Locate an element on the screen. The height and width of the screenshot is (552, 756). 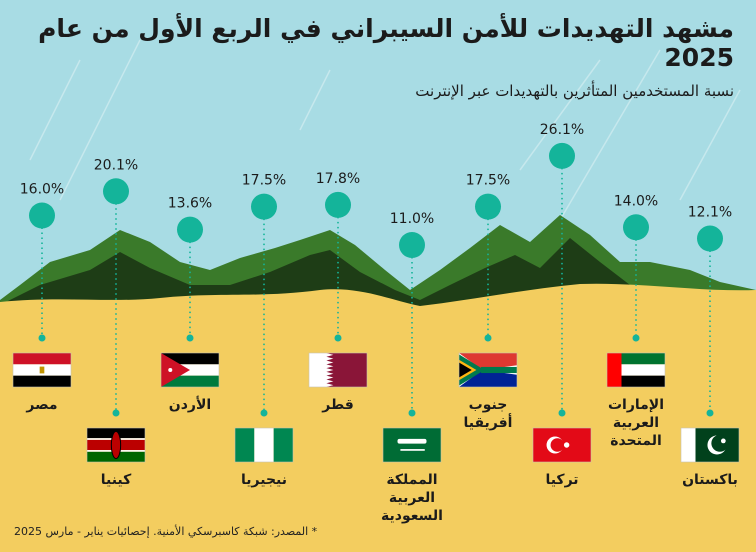
pakistan-flag-icon is located at coordinates (710, 445).